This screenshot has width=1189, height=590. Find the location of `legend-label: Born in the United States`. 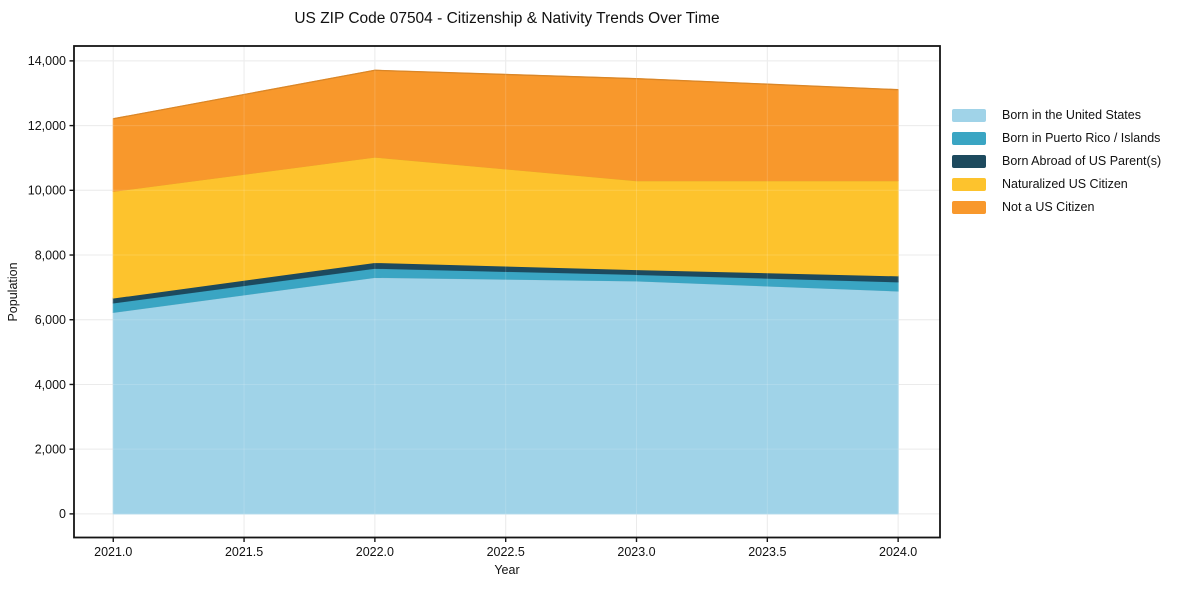

legend-label: Born in the United States is located at coordinates (1071, 115).